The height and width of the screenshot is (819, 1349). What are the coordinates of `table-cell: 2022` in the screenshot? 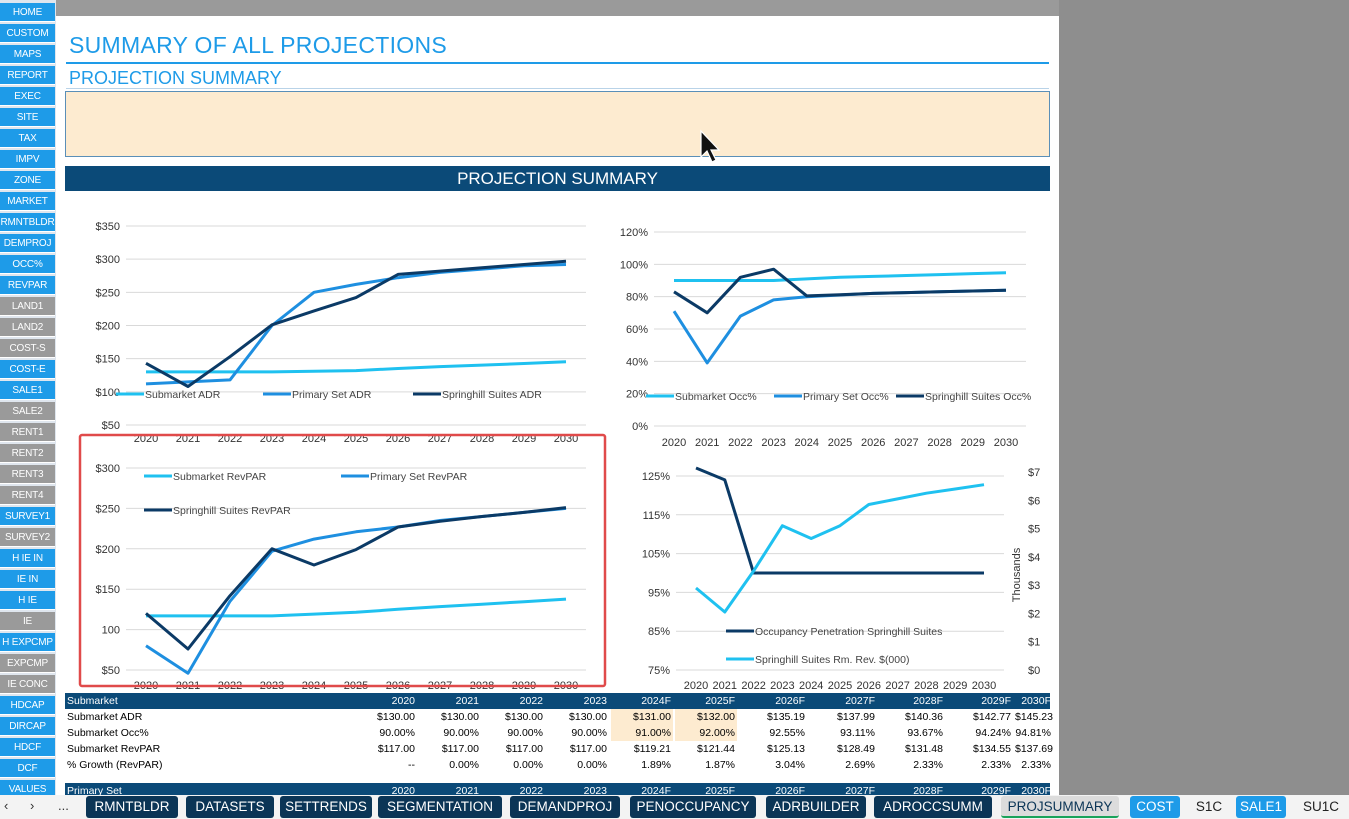 It's located at (531, 701).